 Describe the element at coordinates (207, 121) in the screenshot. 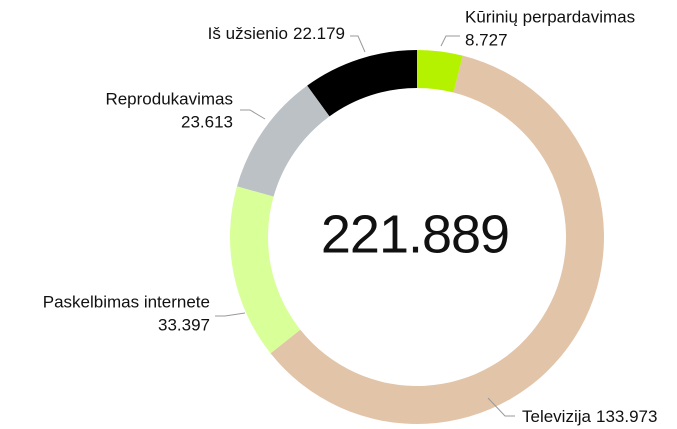

I see `segment-value: 23.613` at that location.